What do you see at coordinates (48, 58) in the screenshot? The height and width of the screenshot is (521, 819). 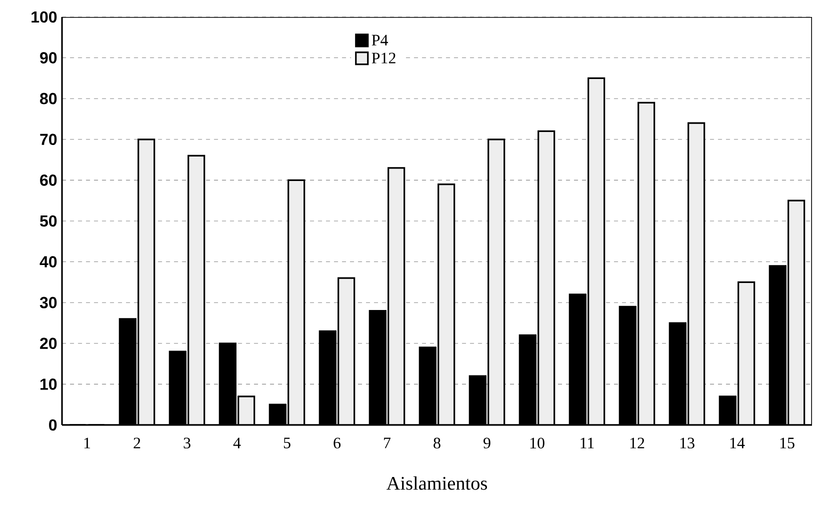 I see `y-tick-label: 90` at bounding box center [48, 58].